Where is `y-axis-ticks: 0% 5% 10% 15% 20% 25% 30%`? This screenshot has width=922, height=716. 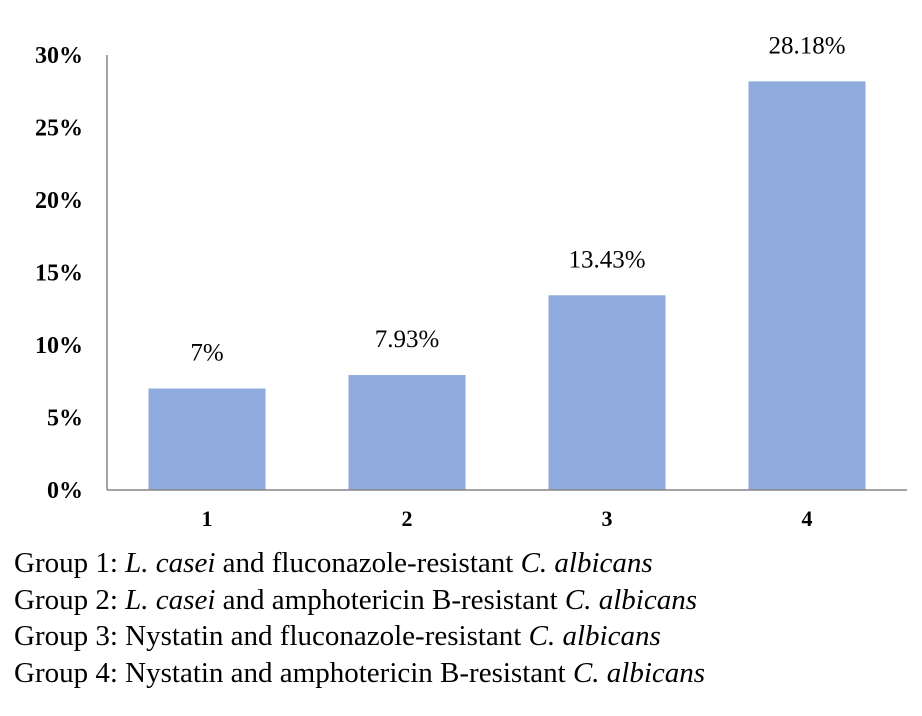
y-axis-ticks: 0% 5% 10% 15% 20% 25% 30% is located at coordinates (59, 273).